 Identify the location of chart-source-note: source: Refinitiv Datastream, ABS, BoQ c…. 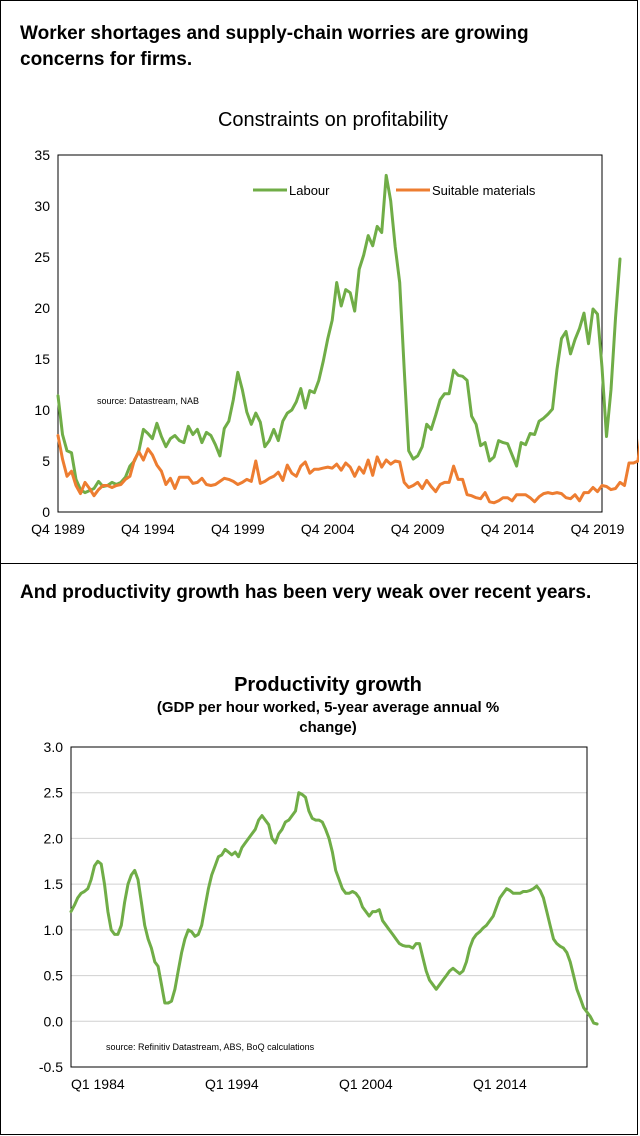
(210, 1047).